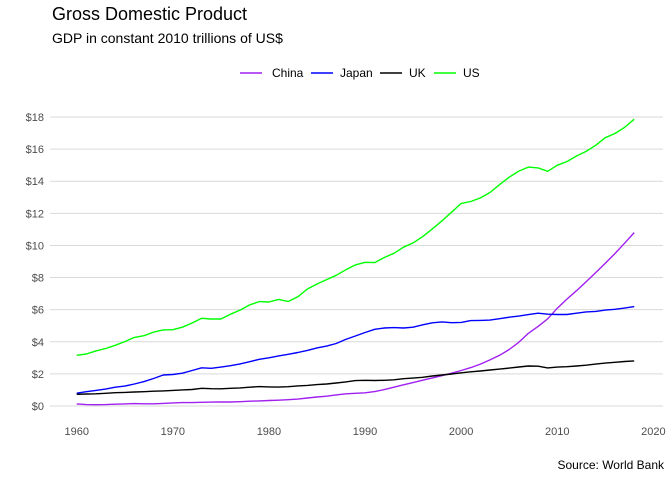 This screenshot has height=480, width=672. I want to click on x-tick-label: 2020, so click(653, 432).